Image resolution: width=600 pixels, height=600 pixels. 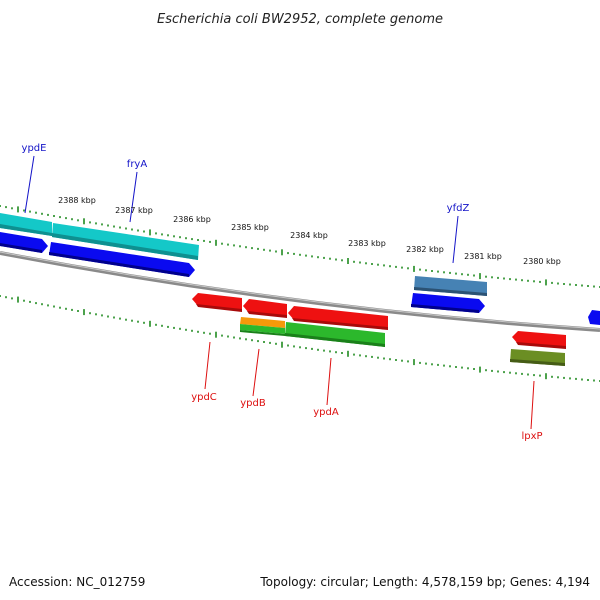 I want to click on gene-label-fryA: fryA, so click(x=137, y=164).